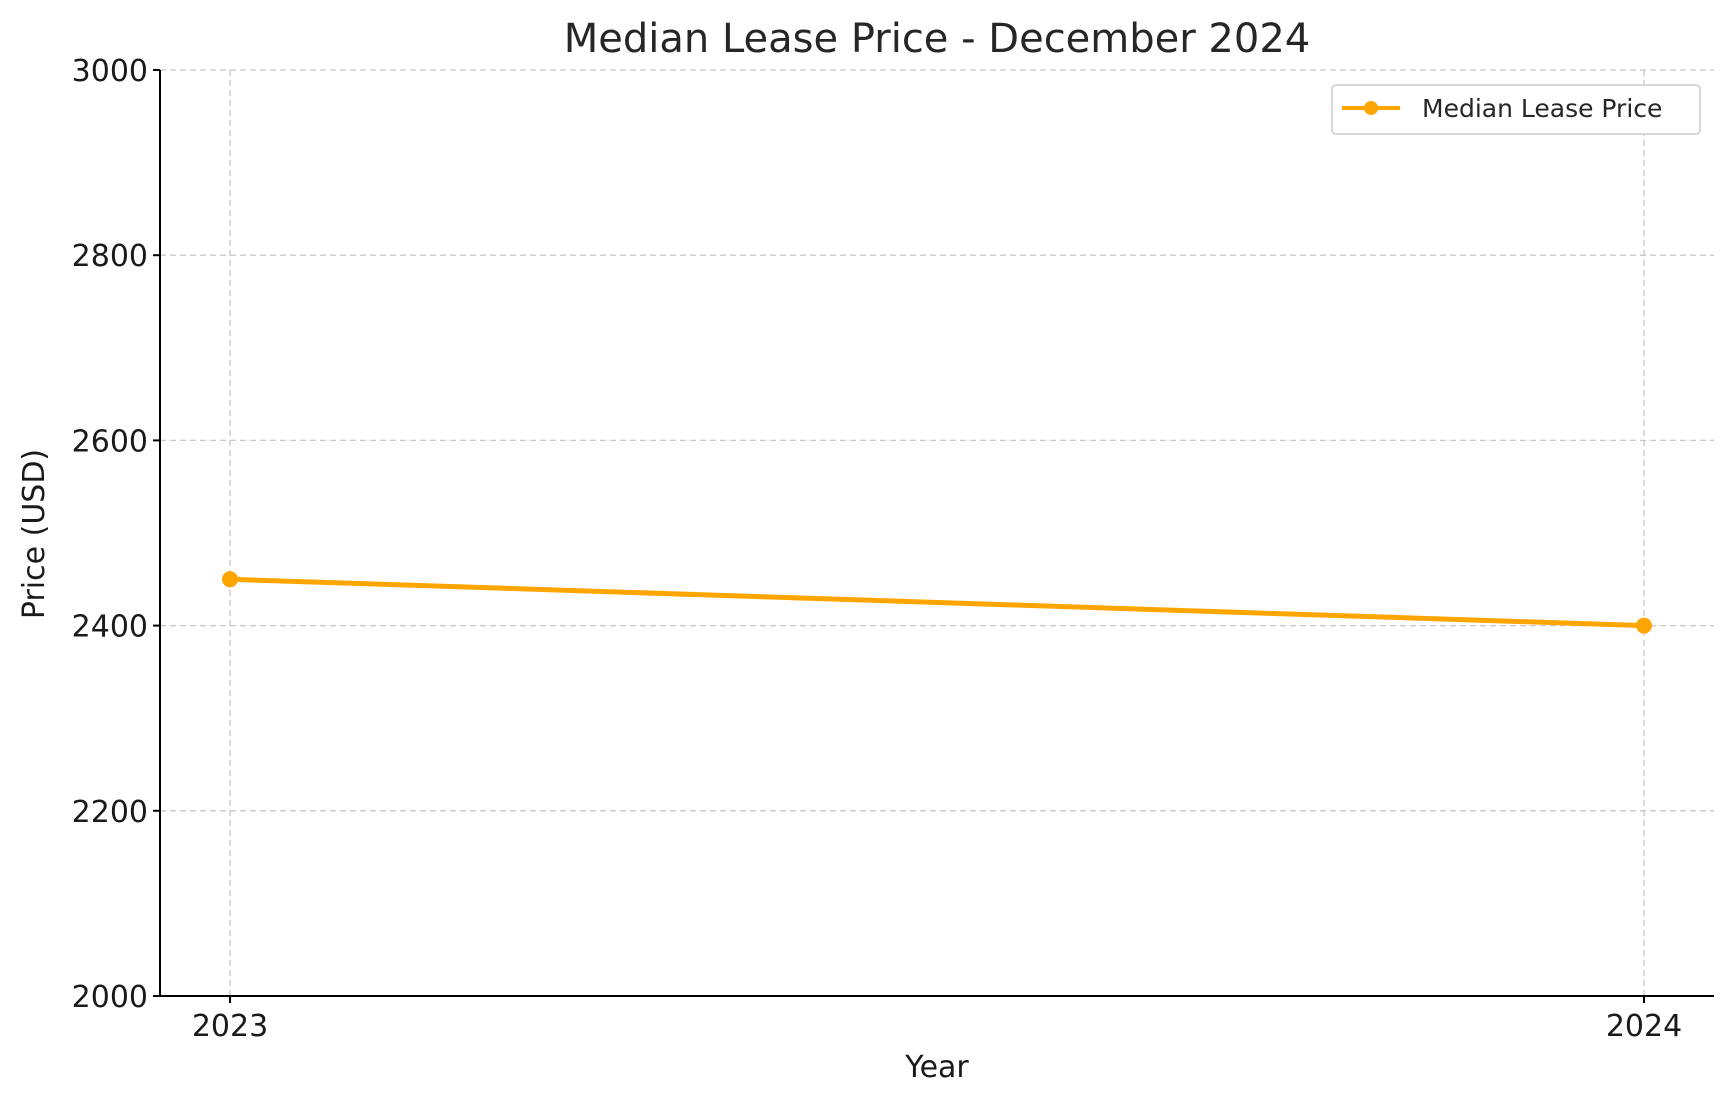  What do you see at coordinates (230, 579) in the screenshot?
I see `data-point-2023` at bounding box center [230, 579].